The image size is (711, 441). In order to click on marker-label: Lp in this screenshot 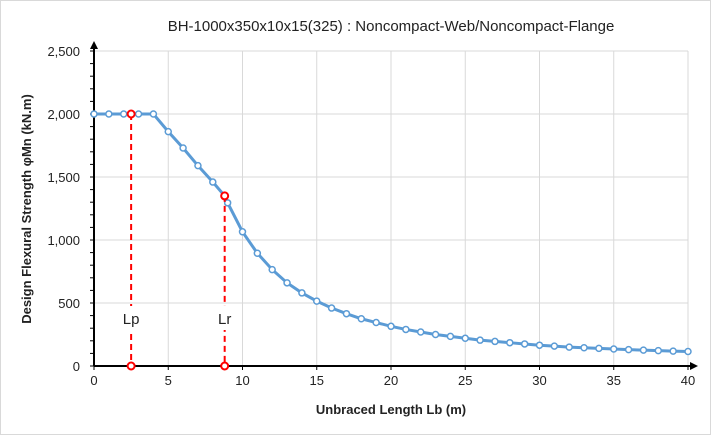, I will do `click(131, 319)`.